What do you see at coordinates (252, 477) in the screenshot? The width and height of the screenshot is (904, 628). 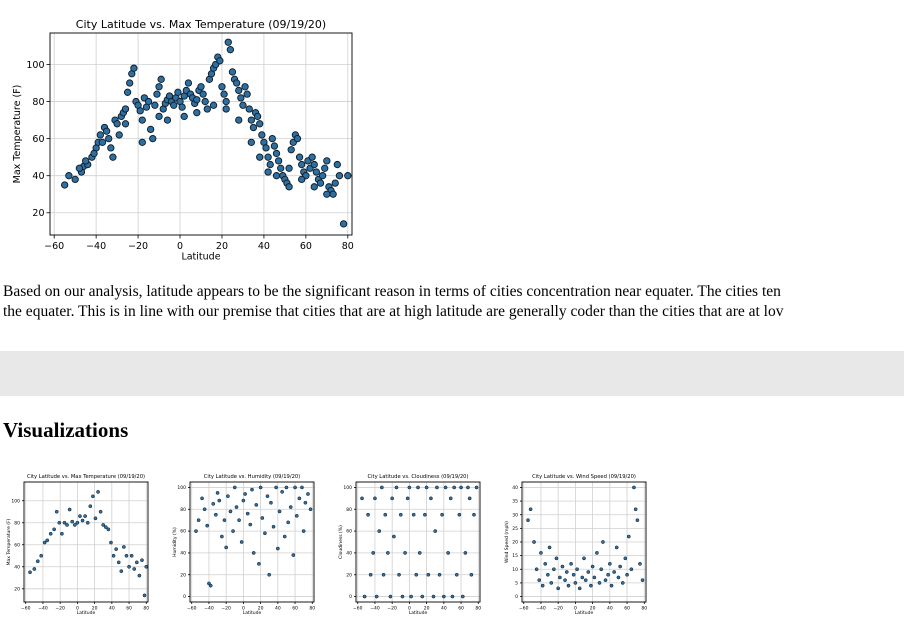 I see `chart-title: City Latitude vs. Humidity (09/19/20)` at bounding box center [252, 477].